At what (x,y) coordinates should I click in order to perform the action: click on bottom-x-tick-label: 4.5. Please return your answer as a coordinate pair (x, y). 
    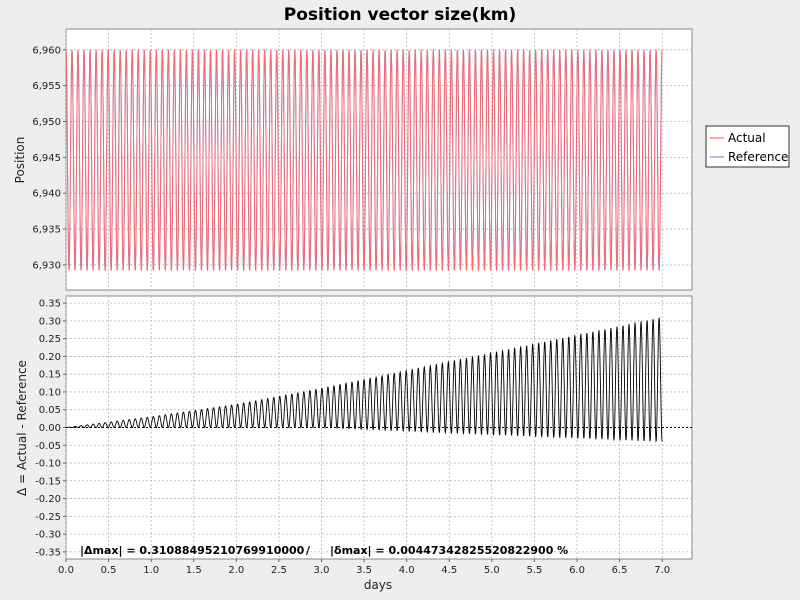
    Looking at the image, I should click on (449, 570).